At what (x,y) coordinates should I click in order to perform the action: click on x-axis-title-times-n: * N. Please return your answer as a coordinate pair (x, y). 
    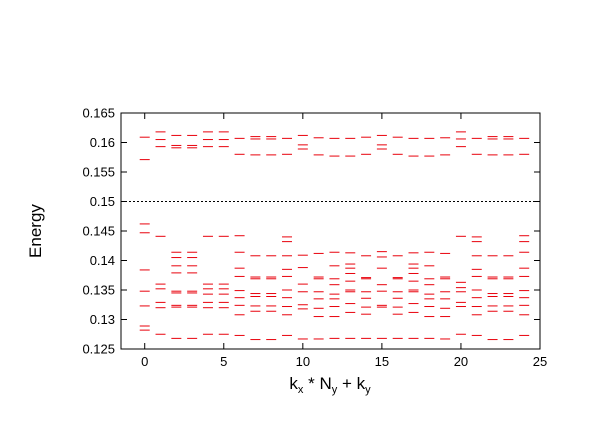
    Looking at the image, I should click on (317, 383).